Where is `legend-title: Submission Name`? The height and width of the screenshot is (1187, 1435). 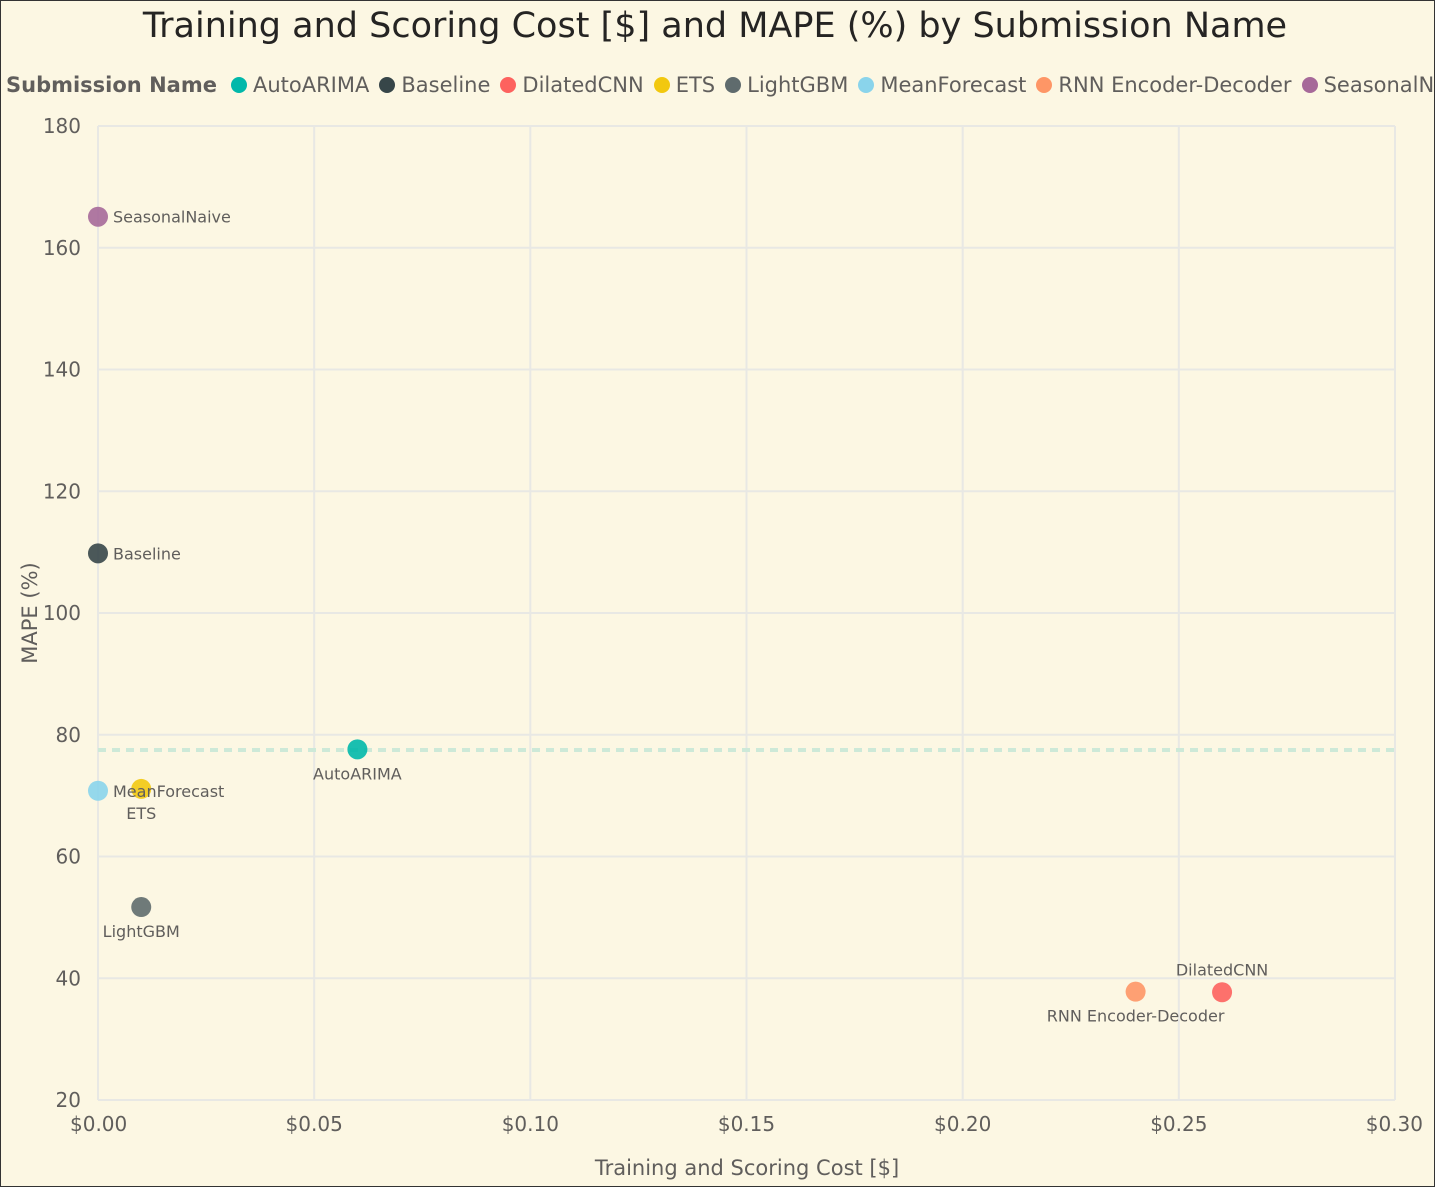 legend-title: Submission Name is located at coordinates (111, 85).